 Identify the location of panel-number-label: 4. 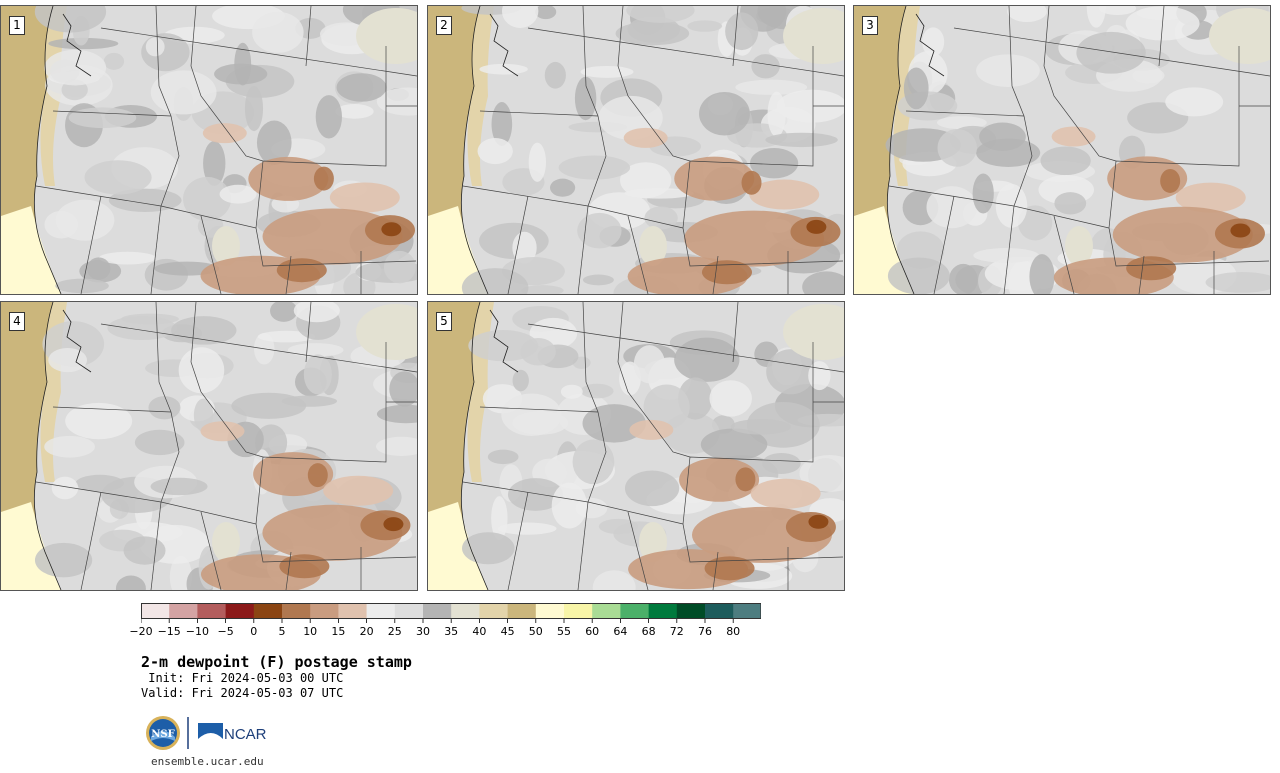
(17, 321).